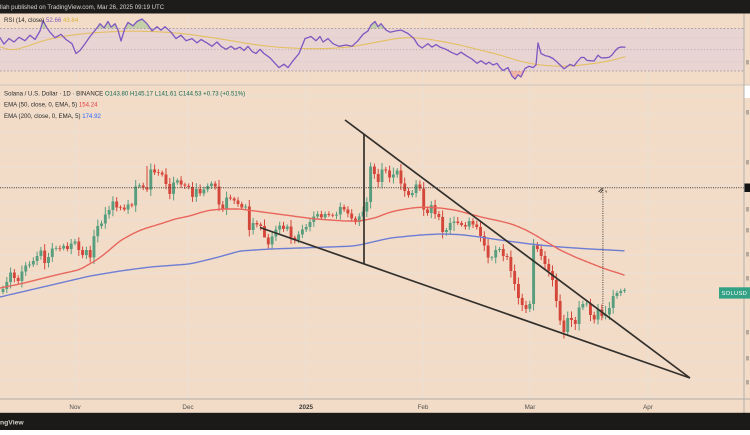 The image size is (750, 435). Describe the element at coordinates (41, 20) in the screenshot. I see `svg-text: RSI (14, close) 52.66 43.84` at that location.